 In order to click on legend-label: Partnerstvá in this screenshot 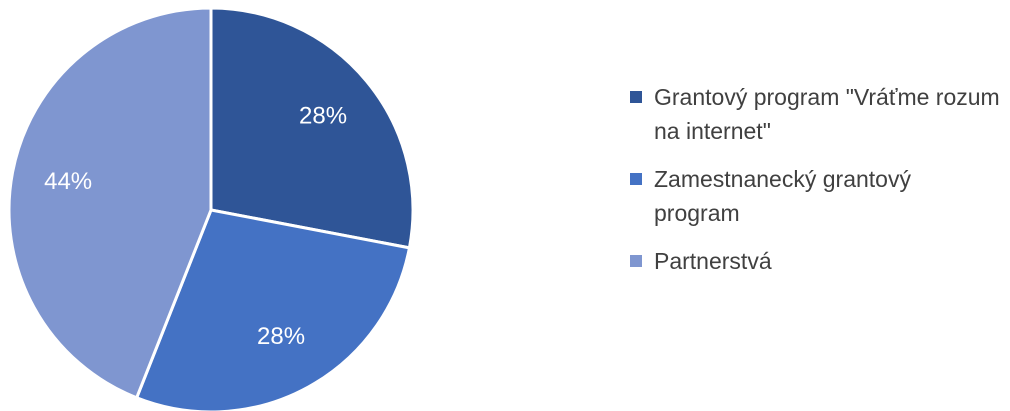, I will do `click(713, 261)`.